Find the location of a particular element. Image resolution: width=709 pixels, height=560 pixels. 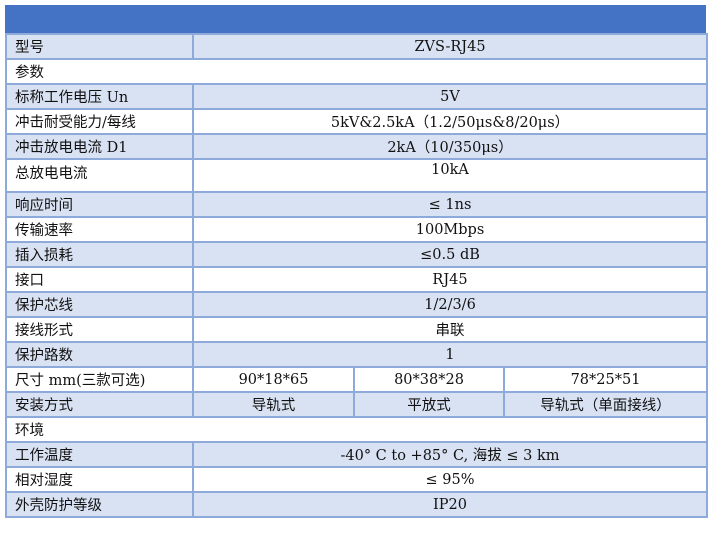

row-option-value: 导轨式 is located at coordinates (273, 404).